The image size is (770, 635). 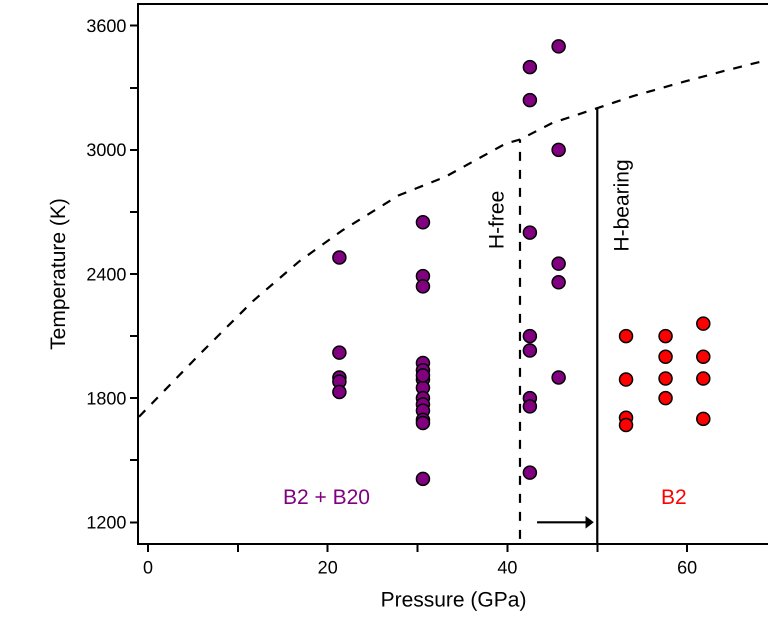 What do you see at coordinates (497, 220) in the screenshot?
I see `annotation: H-free` at bounding box center [497, 220].